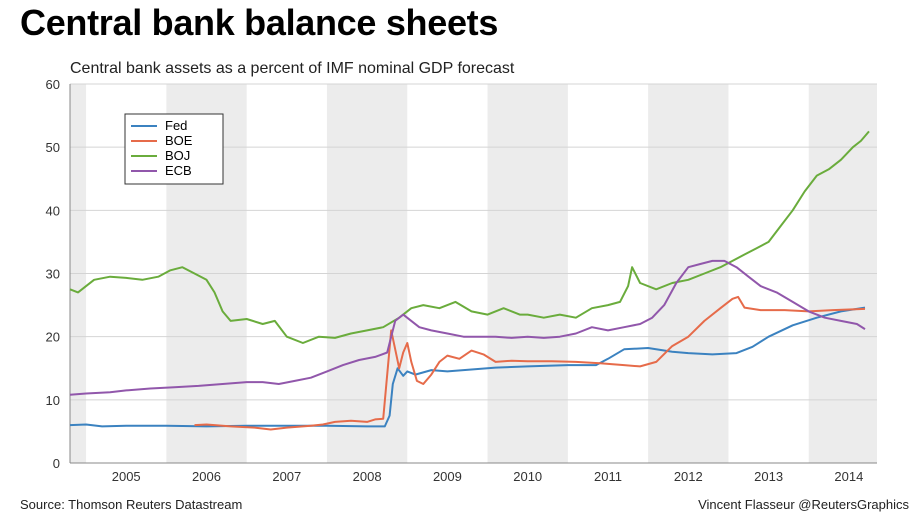  What do you see at coordinates (53, 210) in the screenshot?
I see `y-tick-label-40: 40` at bounding box center [53, 210].